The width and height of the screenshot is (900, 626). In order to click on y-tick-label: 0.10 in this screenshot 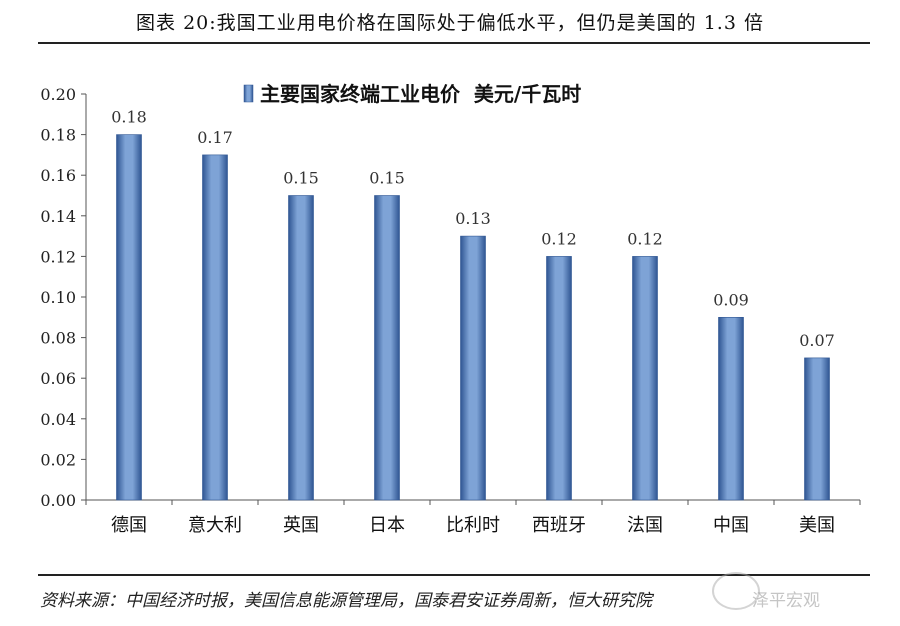, I will do `click(58, 297)`.